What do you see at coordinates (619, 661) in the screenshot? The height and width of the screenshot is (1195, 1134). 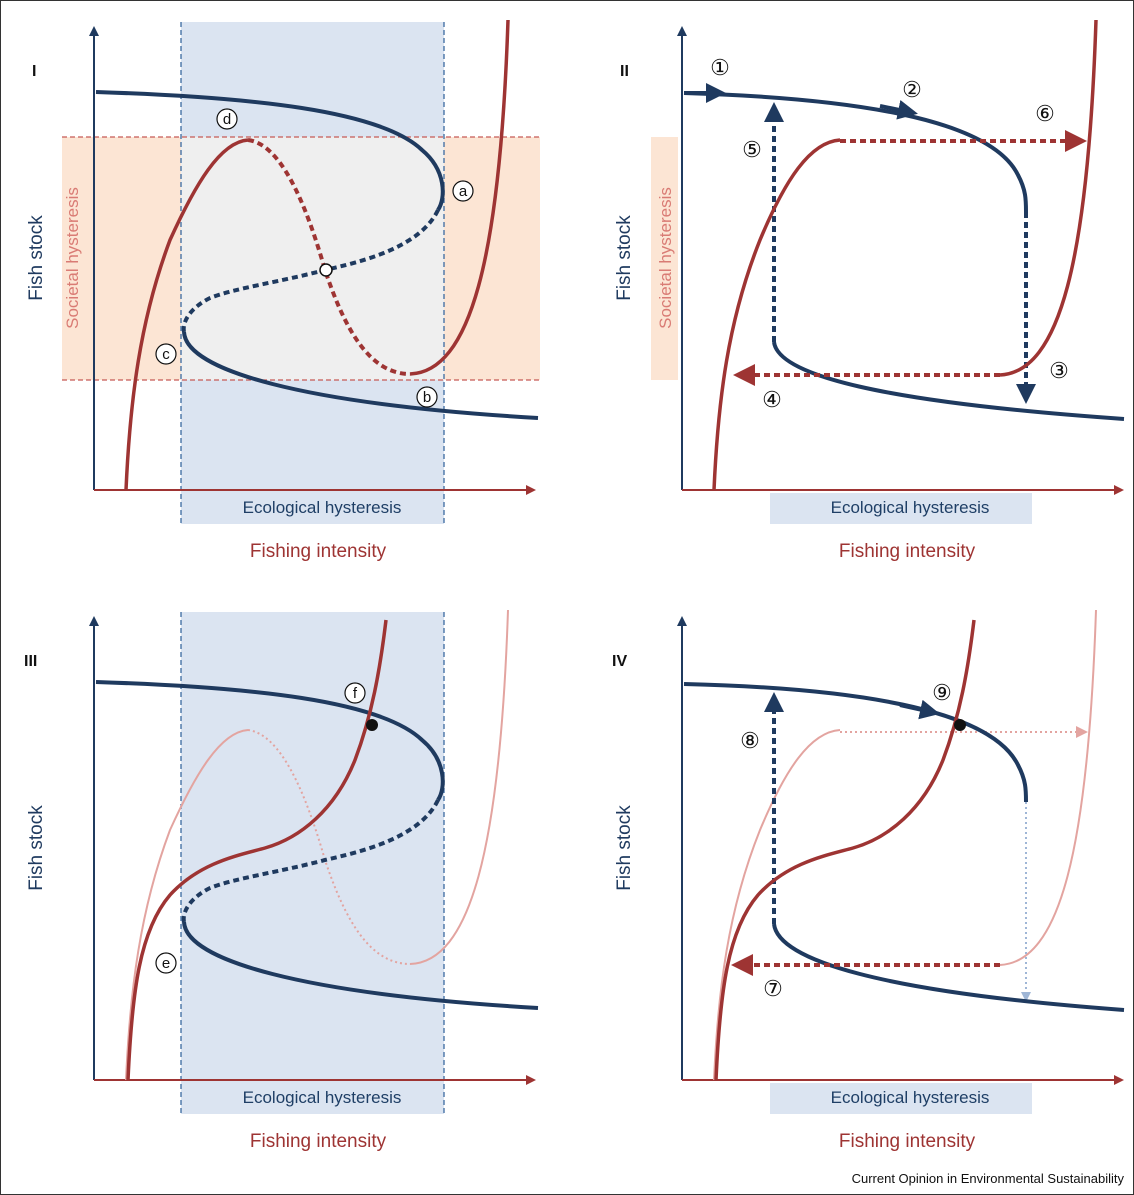 I see `panel-label: IV` at bounding box center [619, 661].